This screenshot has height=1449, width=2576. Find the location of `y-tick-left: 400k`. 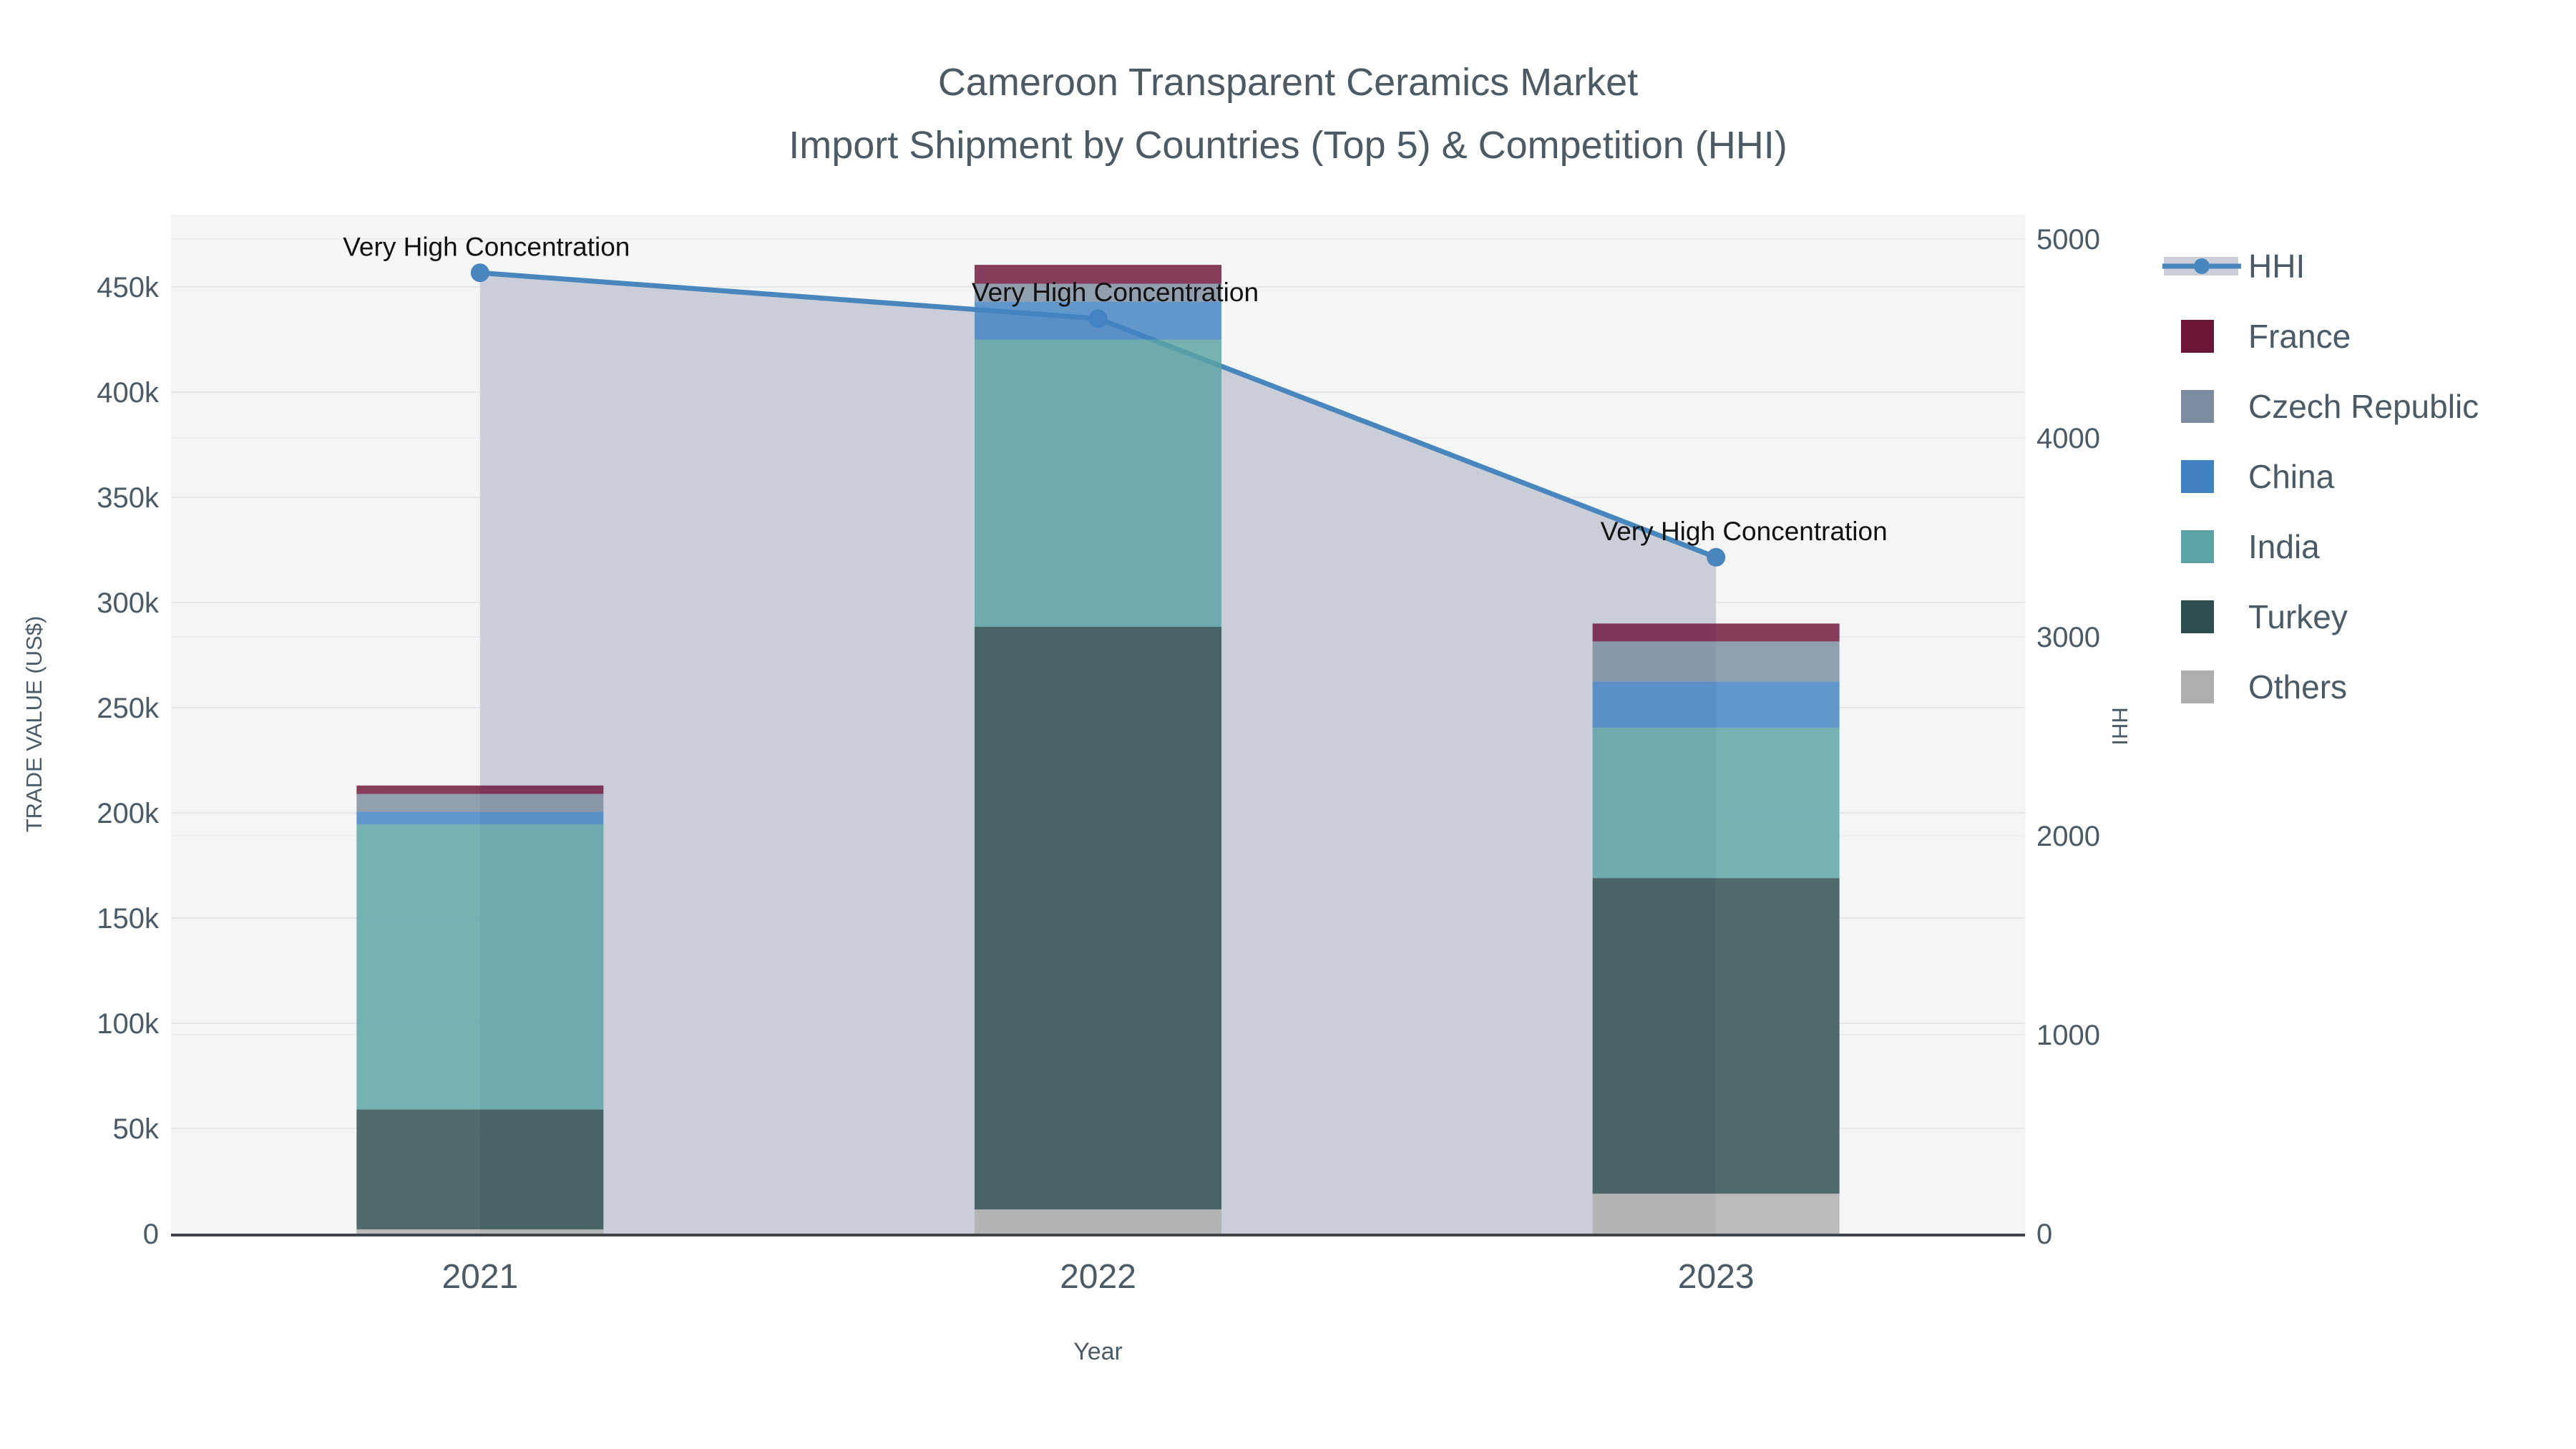

y-tick-left: 400k is located at coordinates (128, 393).